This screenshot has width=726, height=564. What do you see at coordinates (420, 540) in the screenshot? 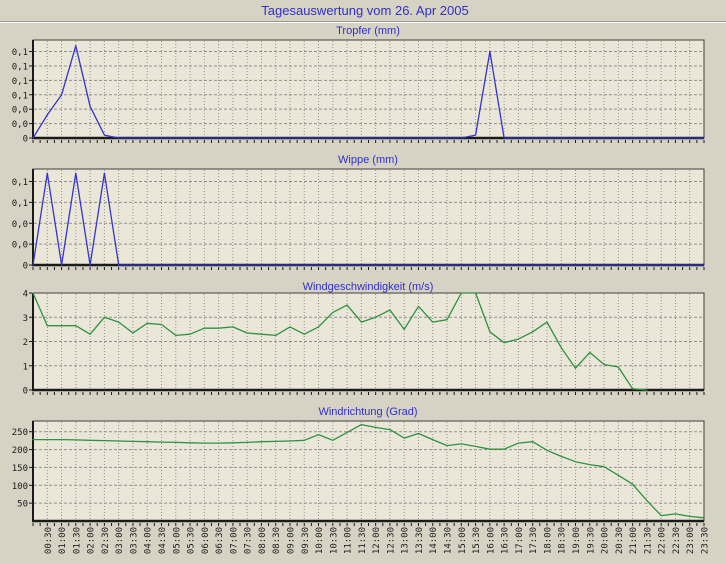
I see `x-axis-label: 13:30` at bounding box center [420, 540].